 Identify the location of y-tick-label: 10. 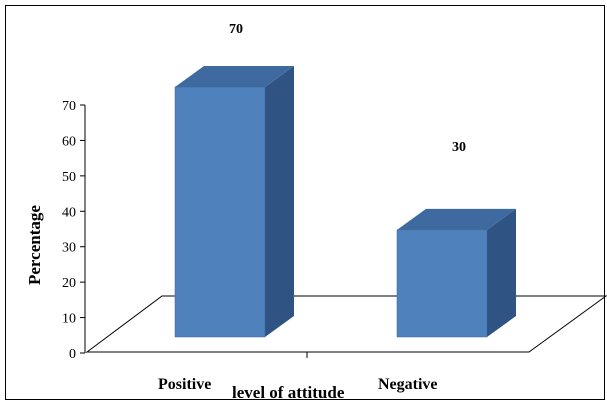
(69, 319).